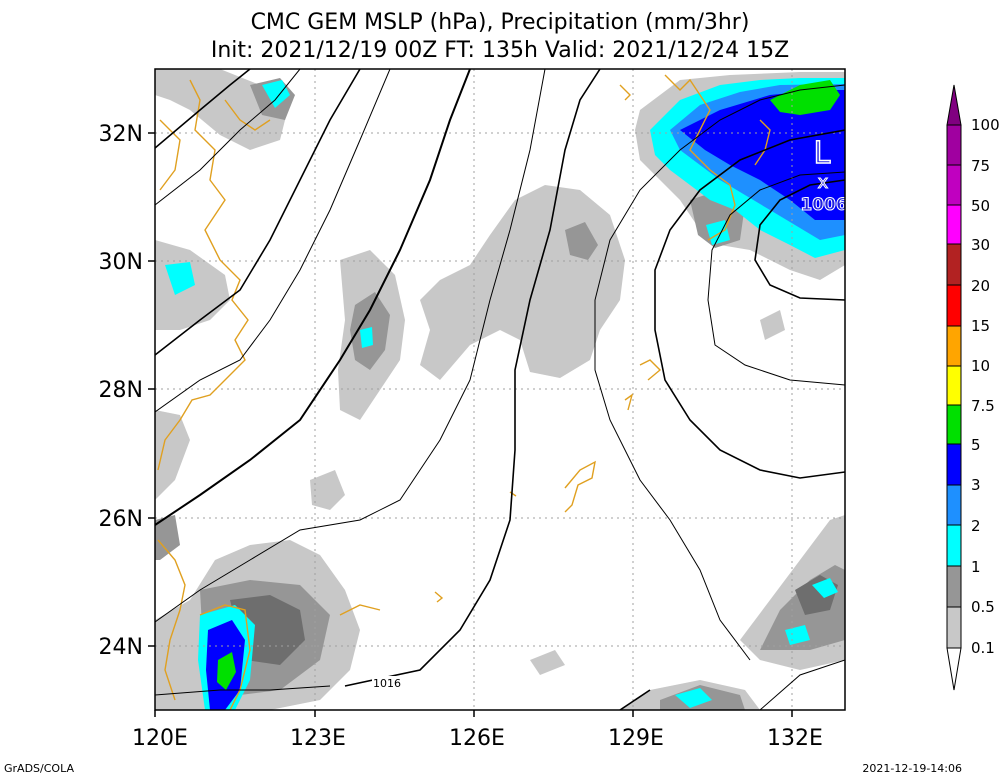 This screenshot has width=1000, height=779. I want to click on lat-label-24n: 24N, so click(121, 647).